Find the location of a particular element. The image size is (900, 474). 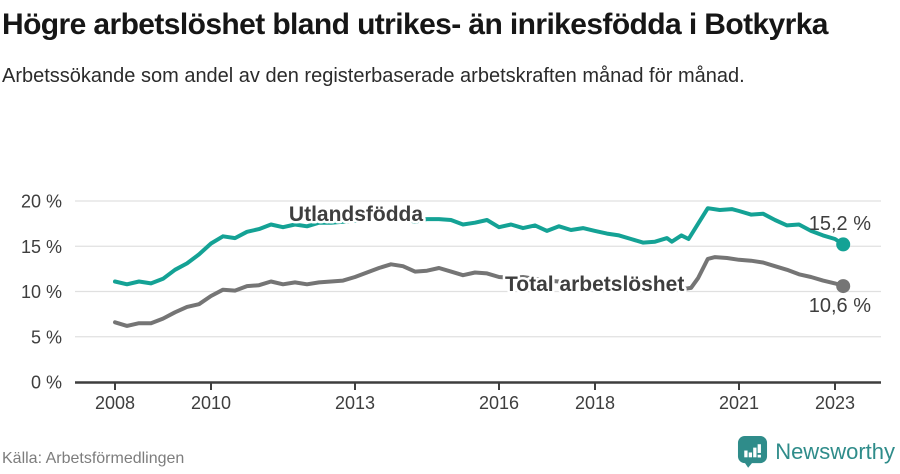

newsworthy-logo-text: Newsworthy is located at coordinates (835, 451).